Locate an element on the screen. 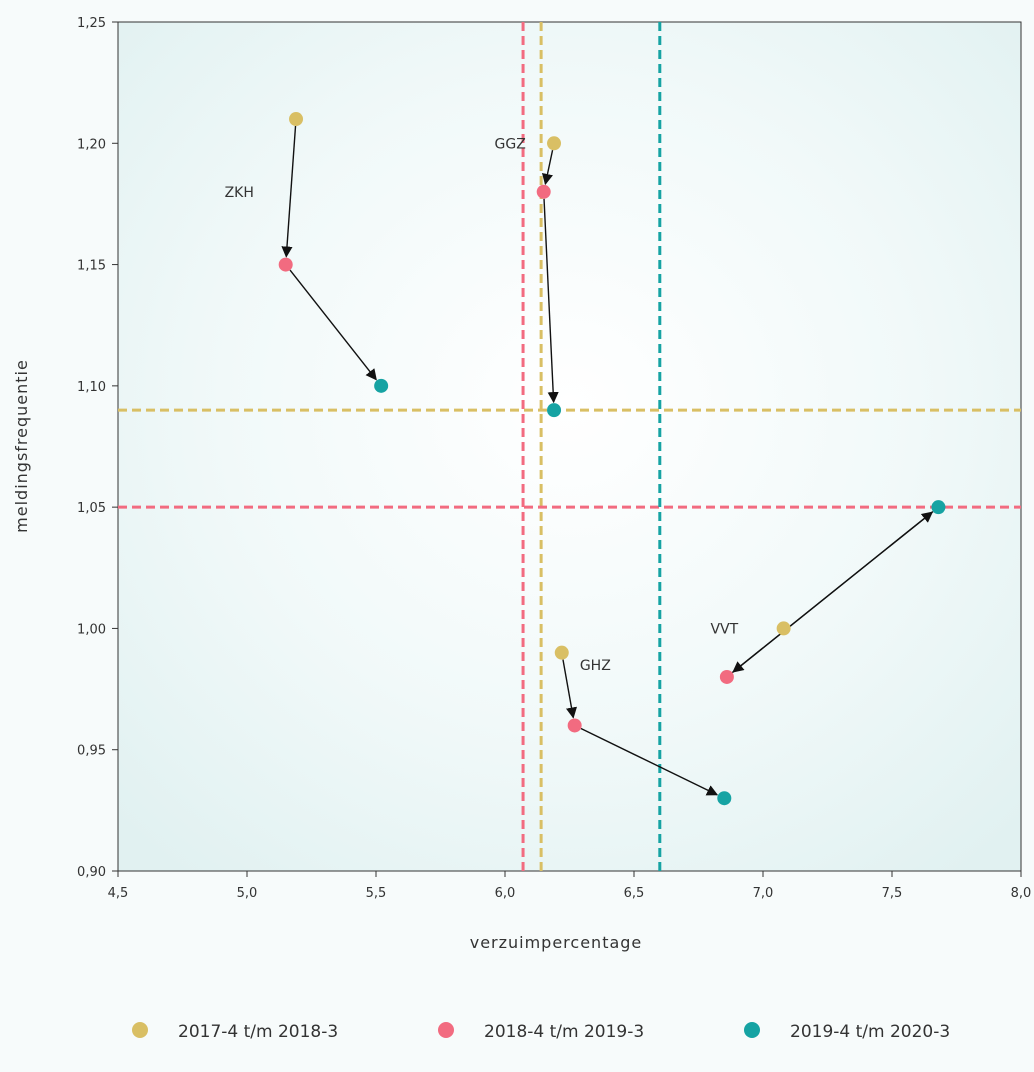 The image size is (1034, 1072). x-tick-label: 5,0 is located at coordinates (247, 893).